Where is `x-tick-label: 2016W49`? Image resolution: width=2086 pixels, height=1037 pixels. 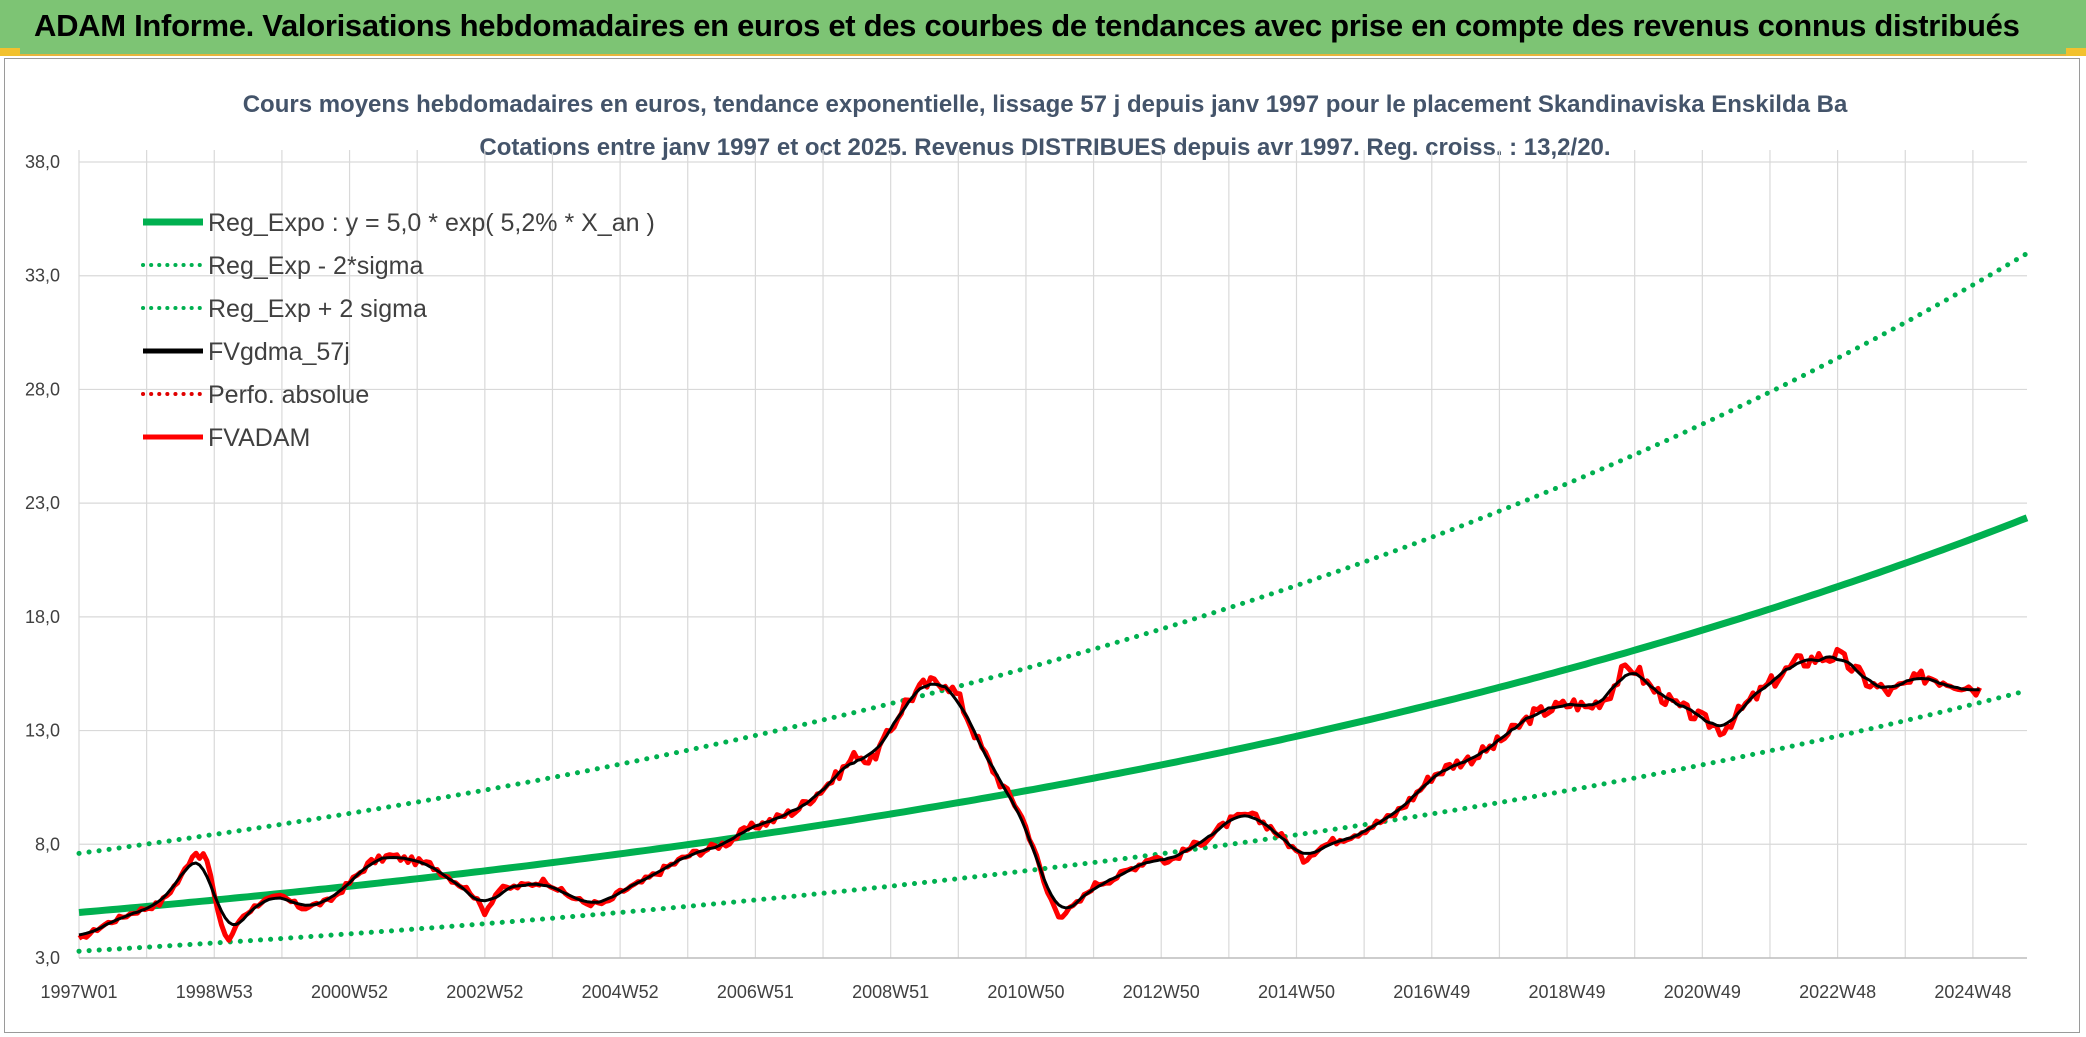
x-tick-label: 2016W49 is located at coordinates (1431, 992).